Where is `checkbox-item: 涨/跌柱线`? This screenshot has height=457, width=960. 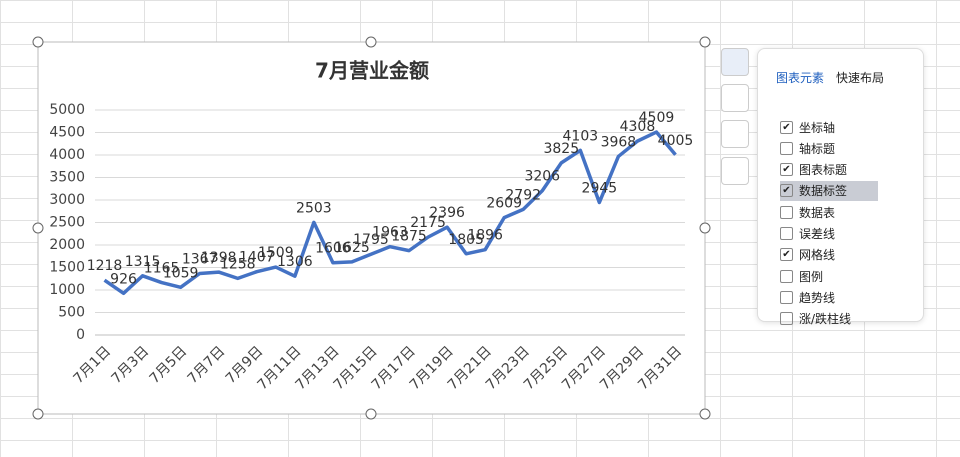
checkbox-item: 涨/跌柱线 is located at coordinates (830, 319).